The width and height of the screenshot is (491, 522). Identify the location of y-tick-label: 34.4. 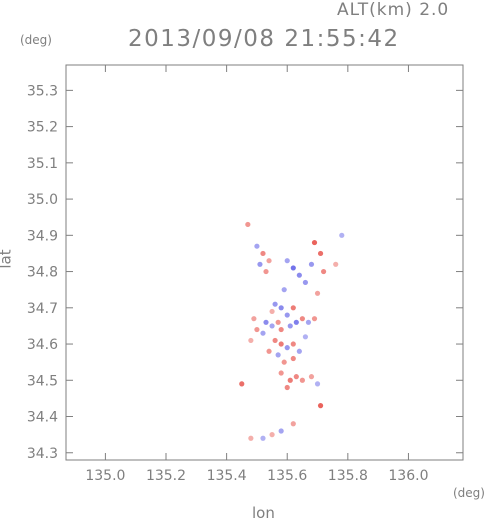
(42, 418).